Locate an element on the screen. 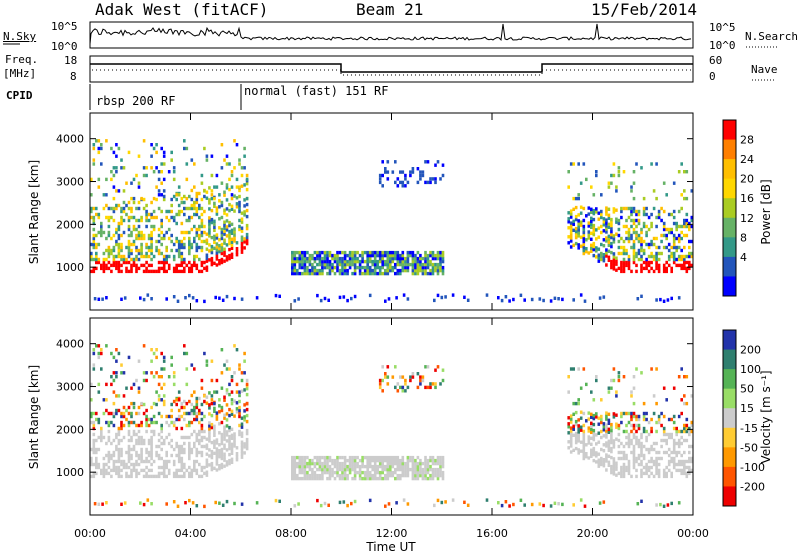 The width and height of the screenshot is (800, 554). colorbar-tick-label: 50 is located at coordinates (747, 389).